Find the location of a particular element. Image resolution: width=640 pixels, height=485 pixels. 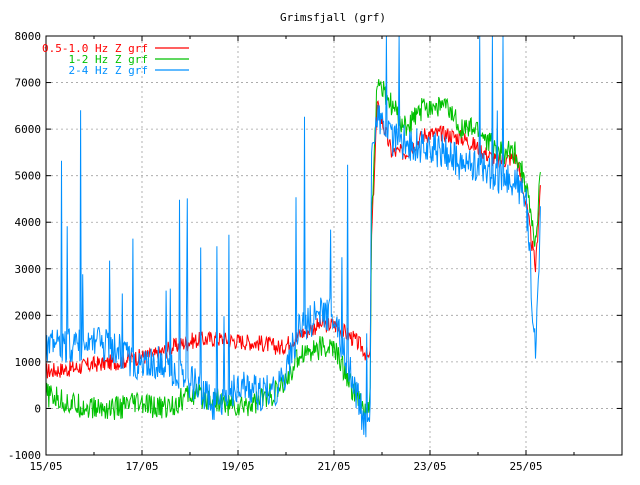

y-tick-label: 0 is located at coordinates (37, 408).